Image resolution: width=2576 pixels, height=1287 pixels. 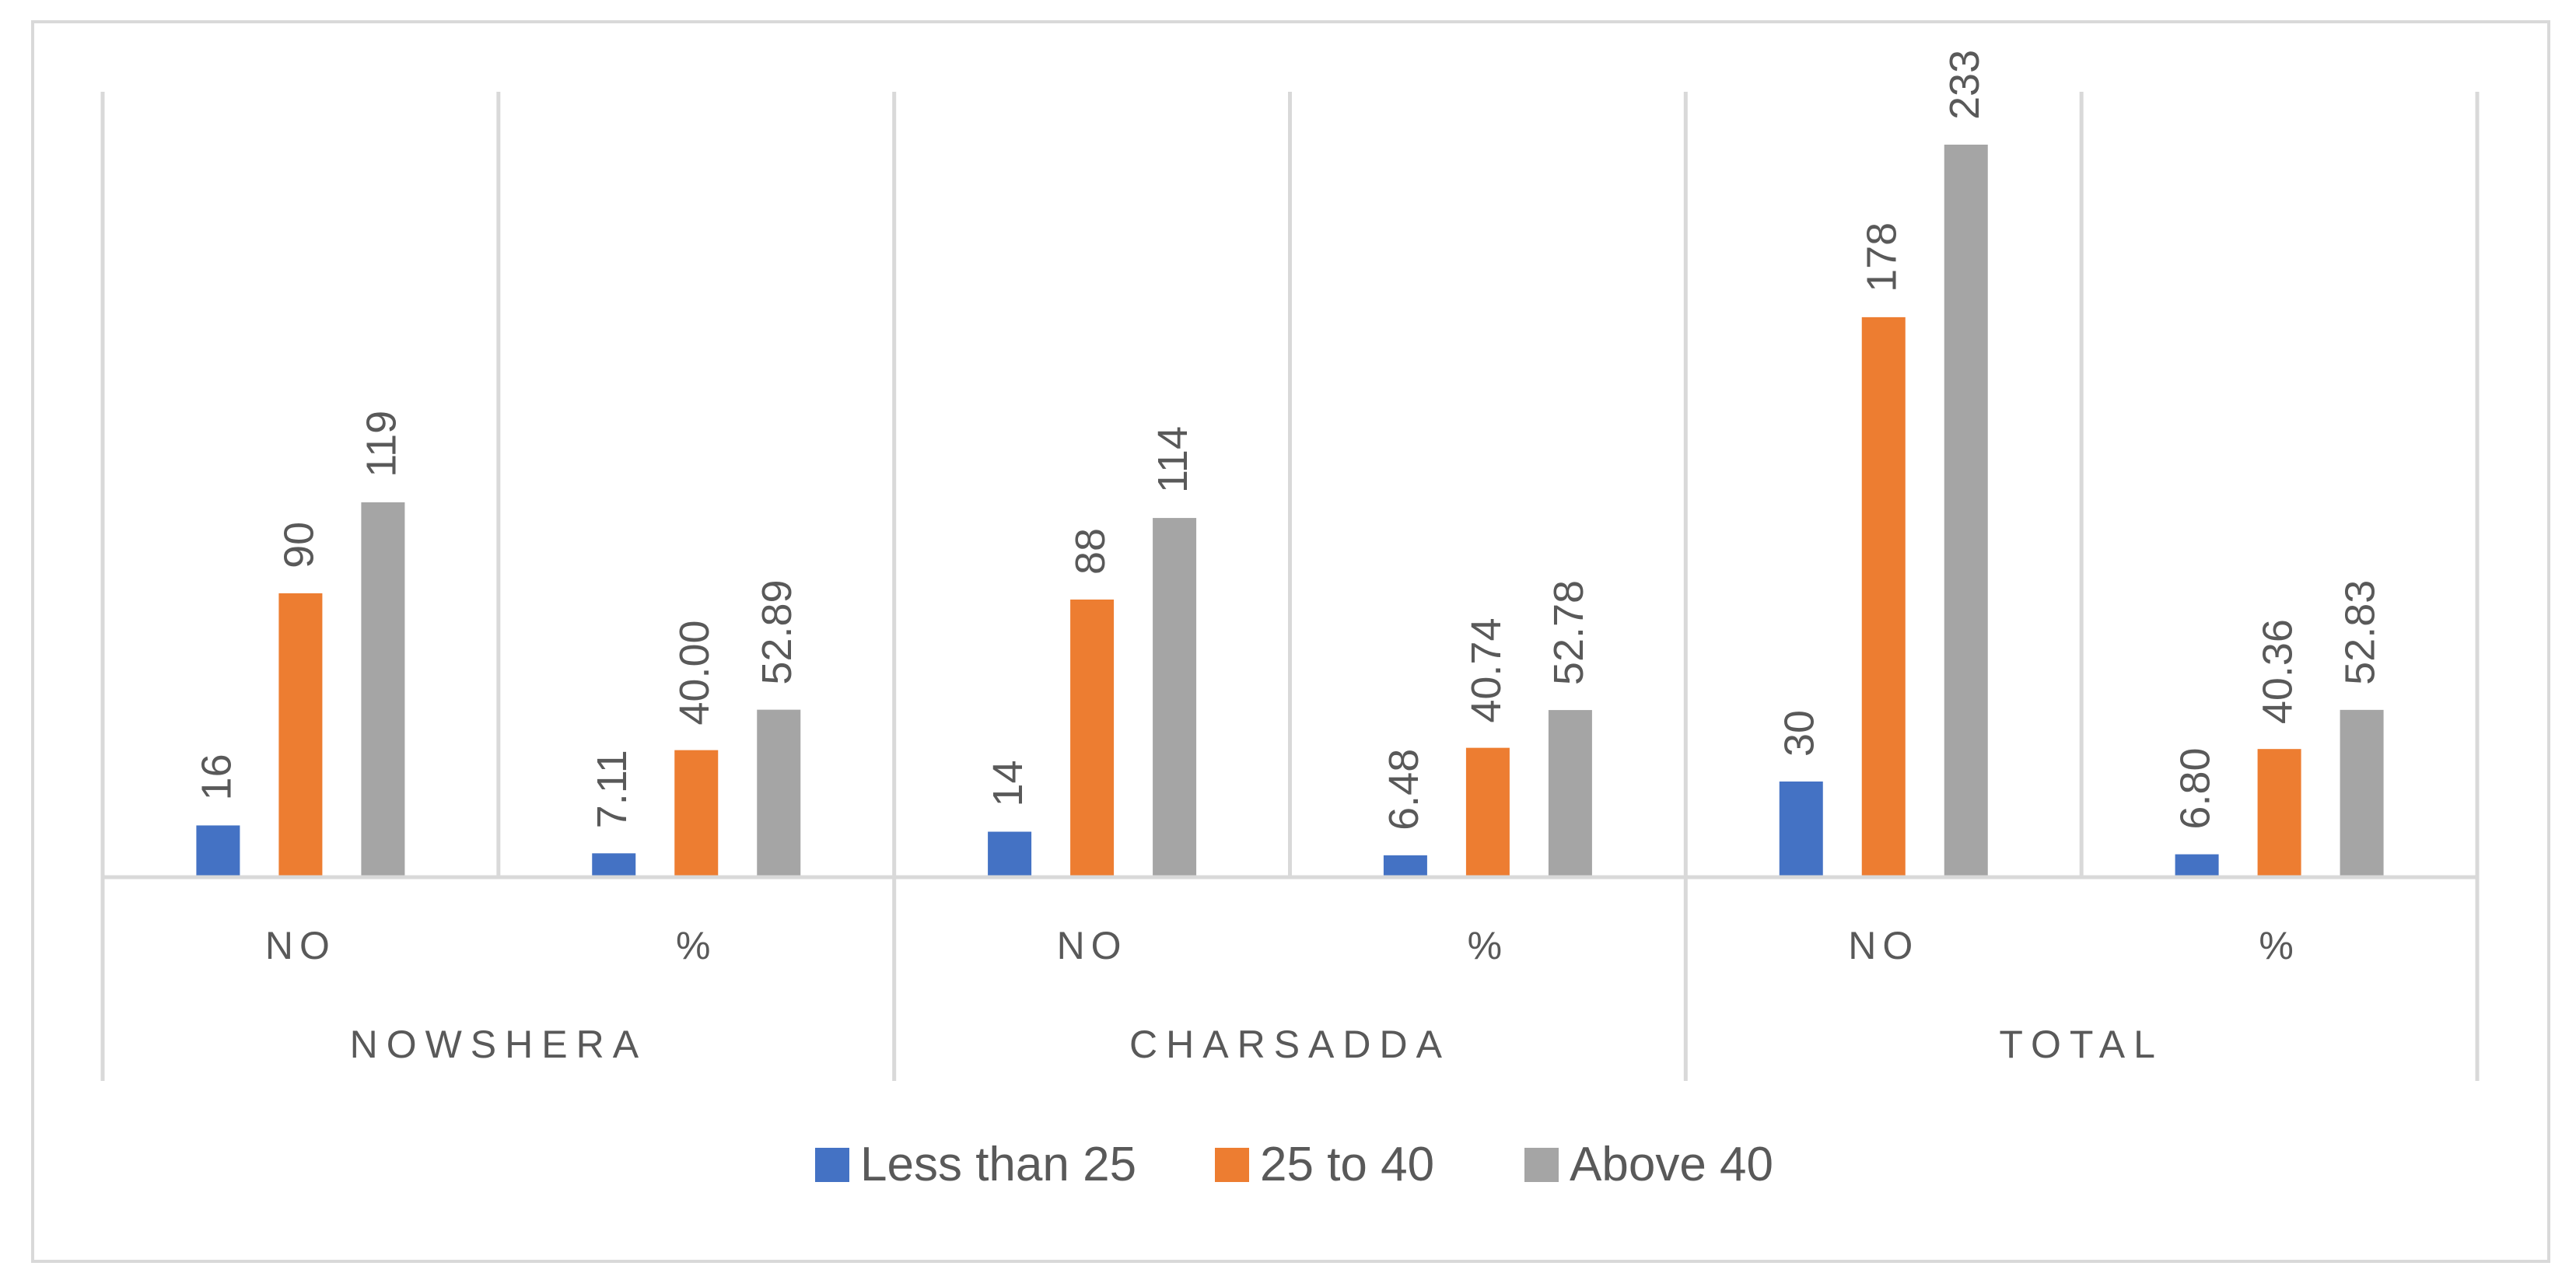 I want to click on data-label: 52.89, so click(x=777, y=631).